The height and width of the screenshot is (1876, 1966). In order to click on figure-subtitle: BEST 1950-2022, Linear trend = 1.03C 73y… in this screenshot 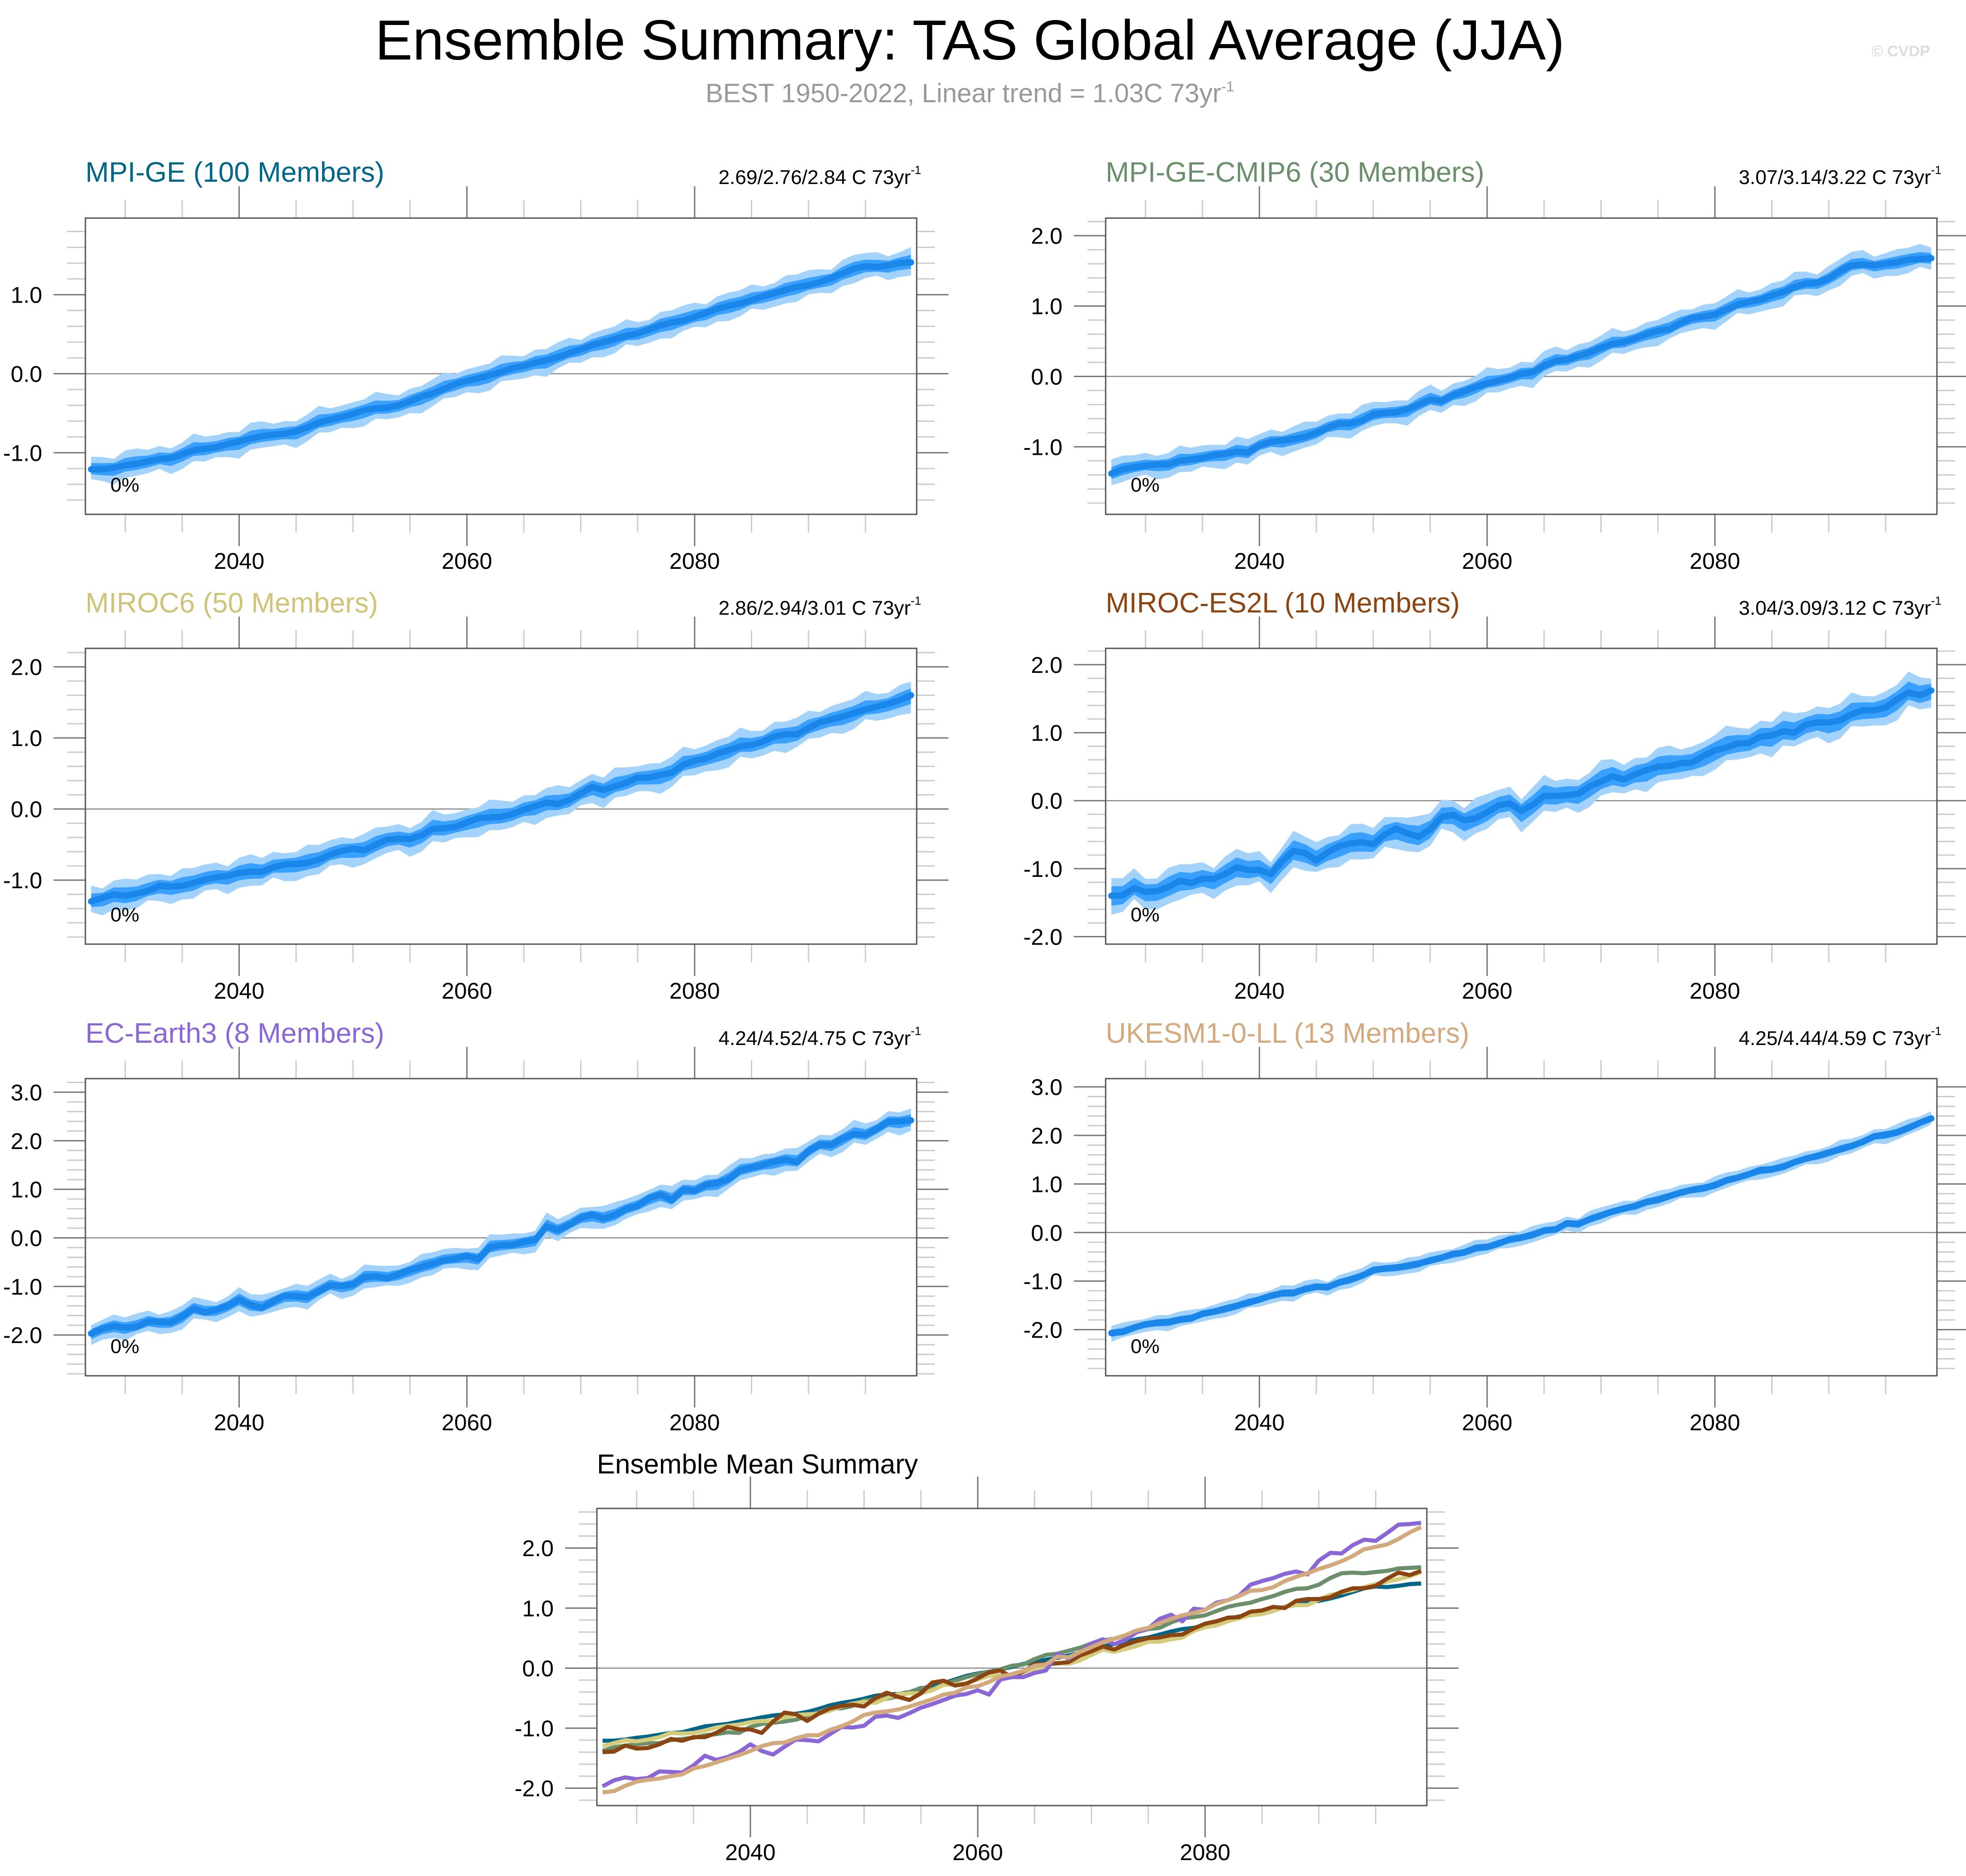, I will do `click(970, 93)`.